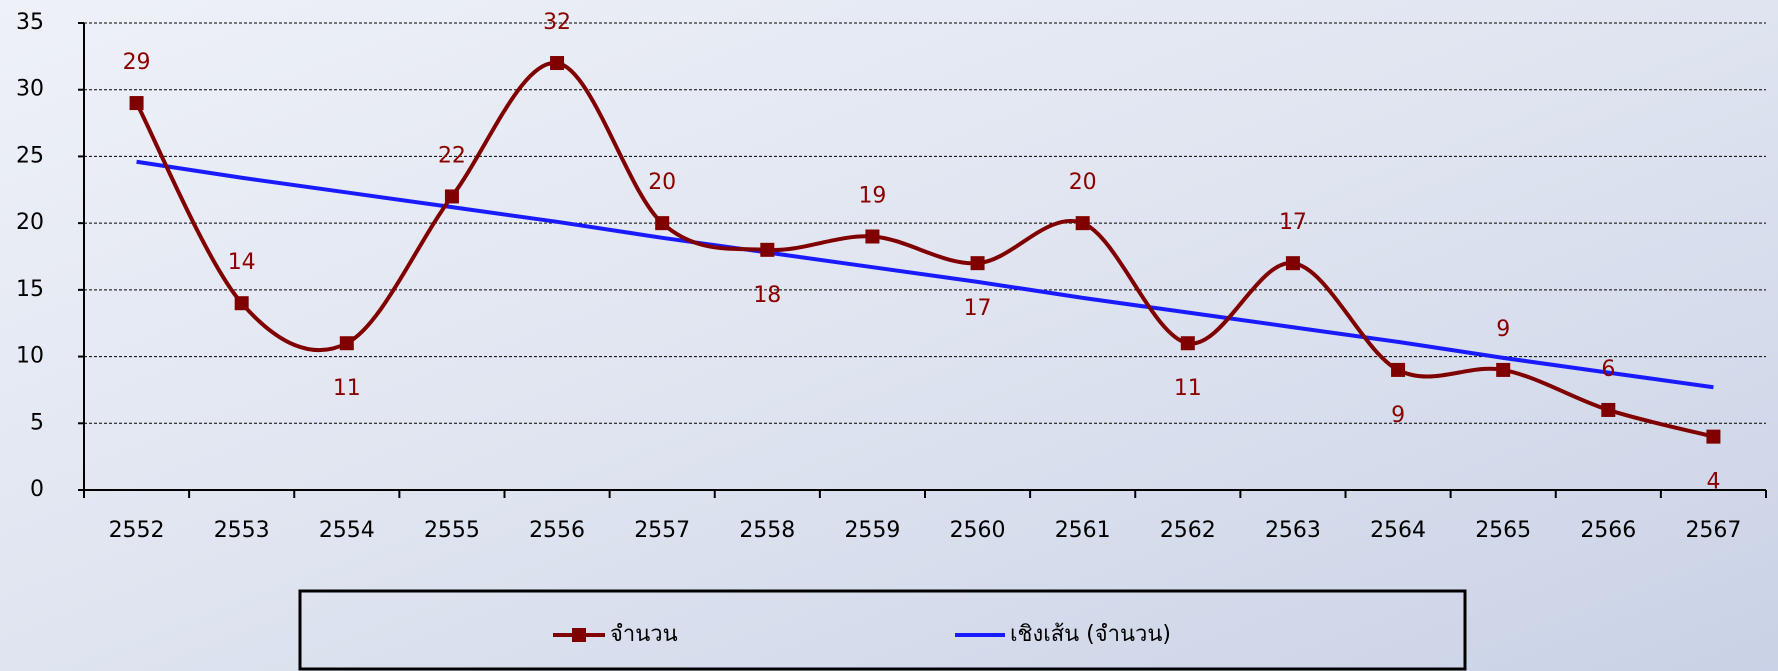 Image resolution: width=1778 pixels, height=671 pixels. I want to click on legend-marker, so click(579, 635).